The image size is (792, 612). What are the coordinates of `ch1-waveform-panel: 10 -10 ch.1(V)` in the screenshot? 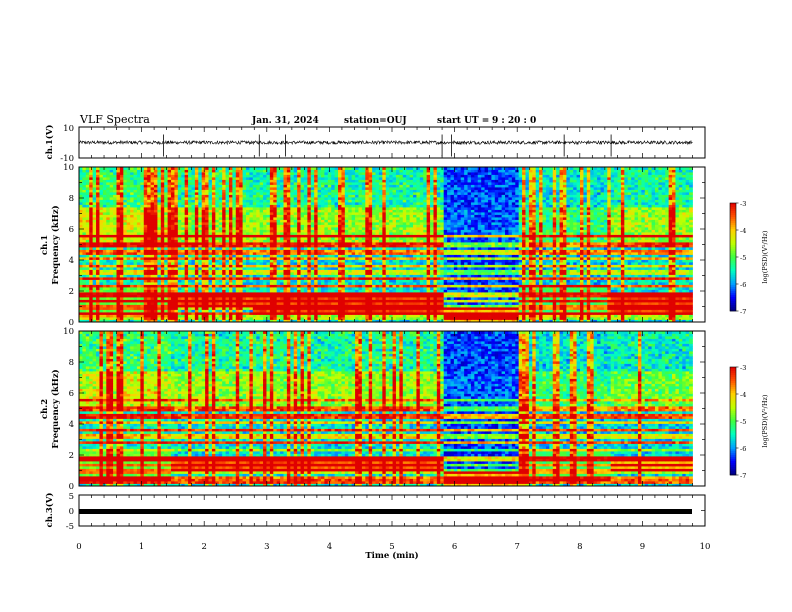 It's located at (375, 144).